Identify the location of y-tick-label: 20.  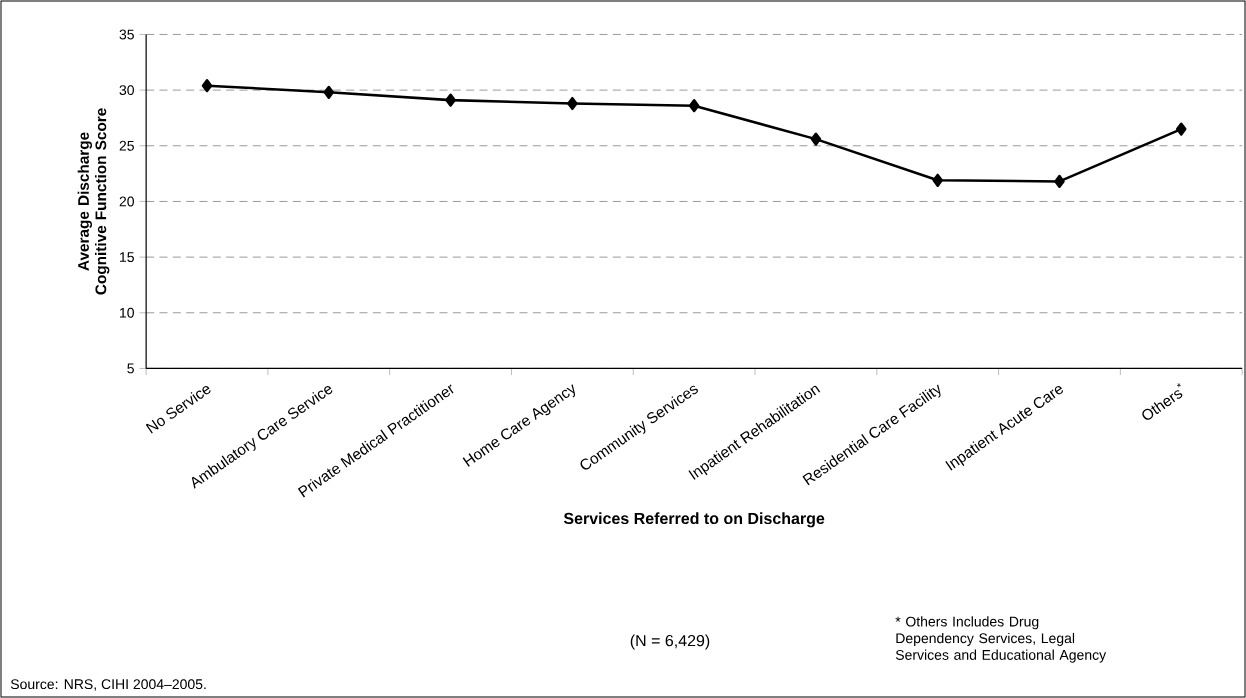
(126, 201).